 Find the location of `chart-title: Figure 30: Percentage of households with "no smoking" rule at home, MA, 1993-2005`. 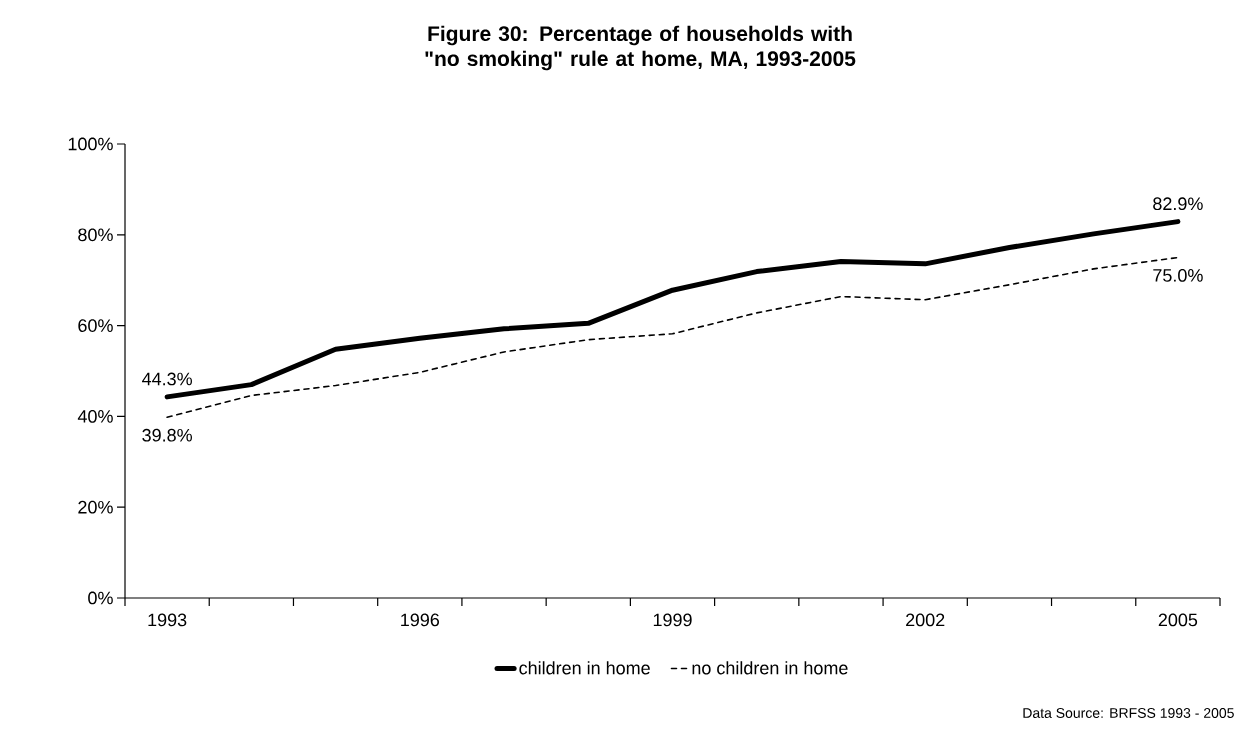

chart-title: Figure 30: Percentage of households with "no smoking" rule at home, MA, 1993-2005 is located at coordinates (640, 48).